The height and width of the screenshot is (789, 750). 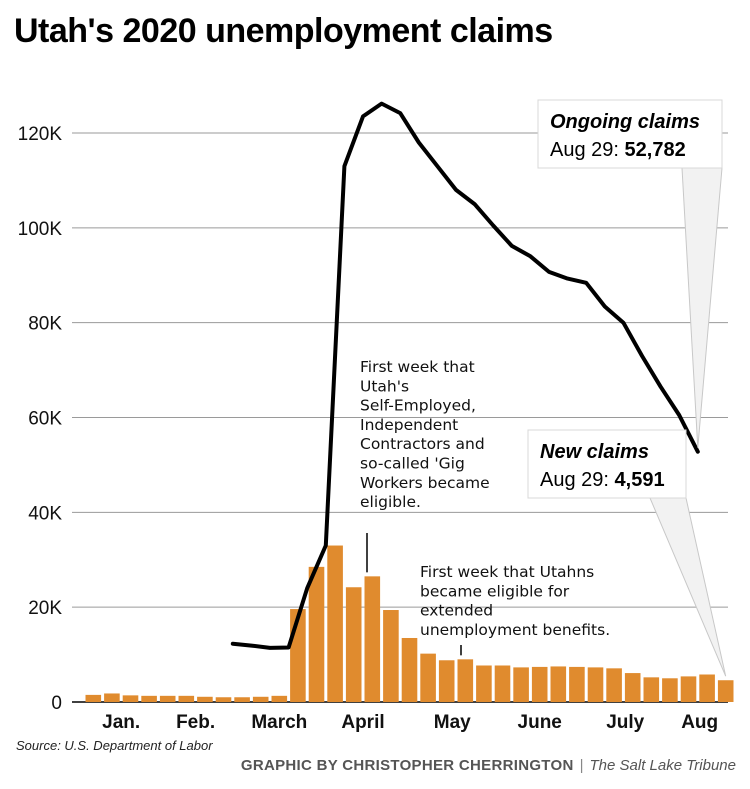 I want to click on annotation-text: Workers became, so click(x=425, y=483).